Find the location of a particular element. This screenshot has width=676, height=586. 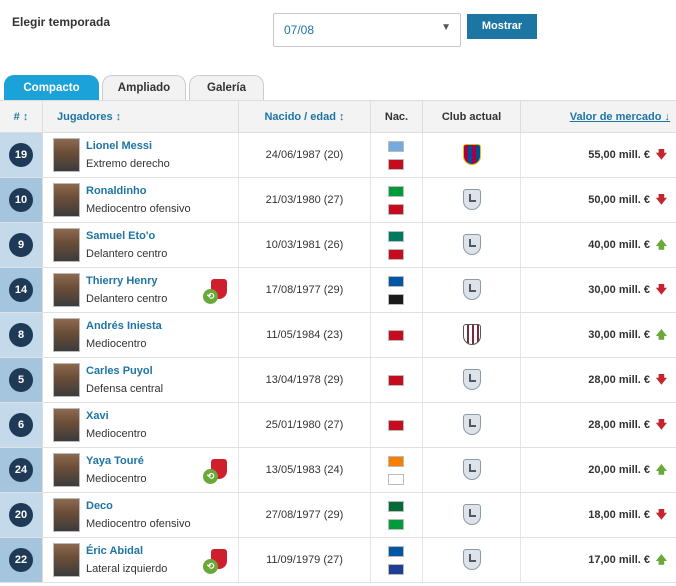

market-value: 40,00 mill. € is located at coordinates (619, 245).